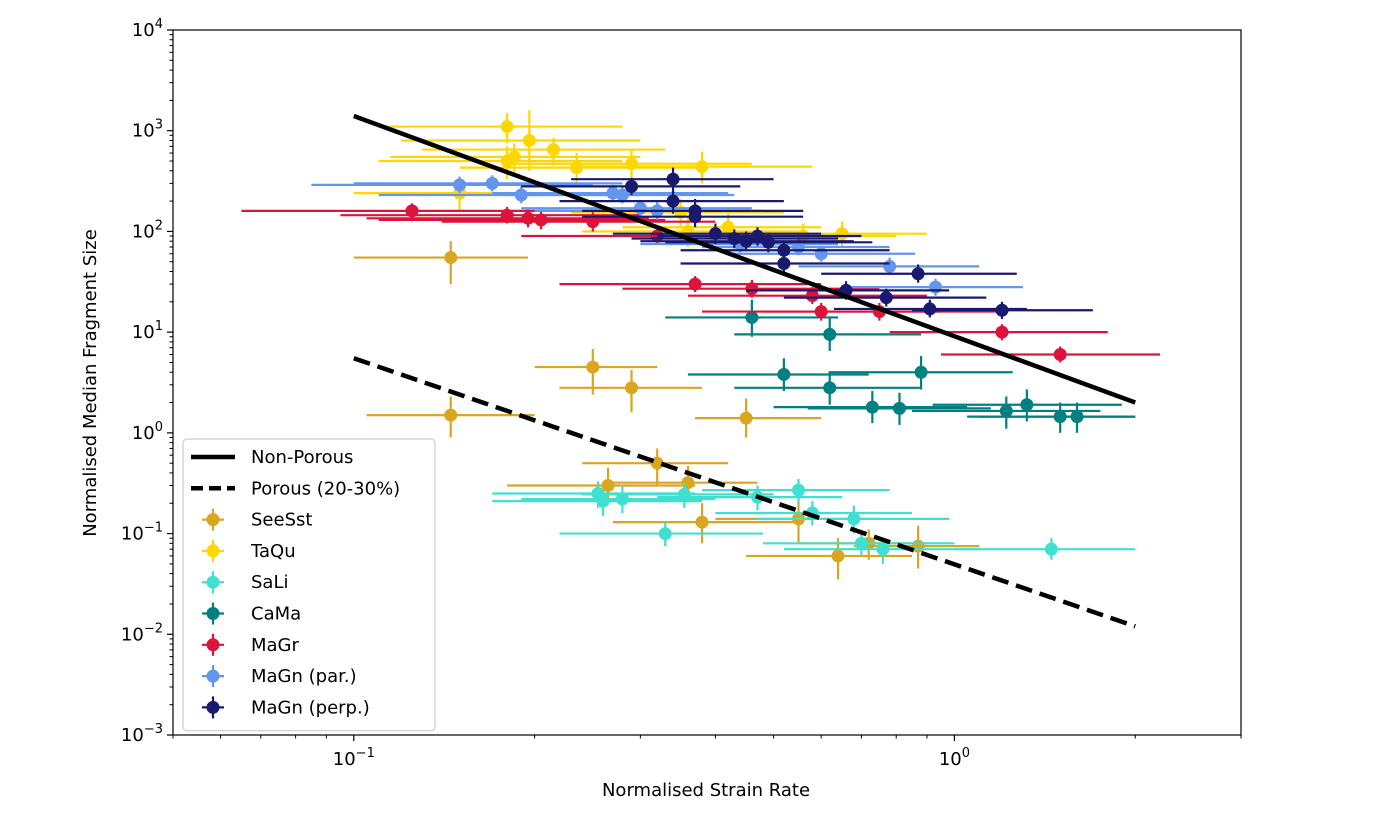  I want to click on legend-entry: MaGr, so click(251, 644).